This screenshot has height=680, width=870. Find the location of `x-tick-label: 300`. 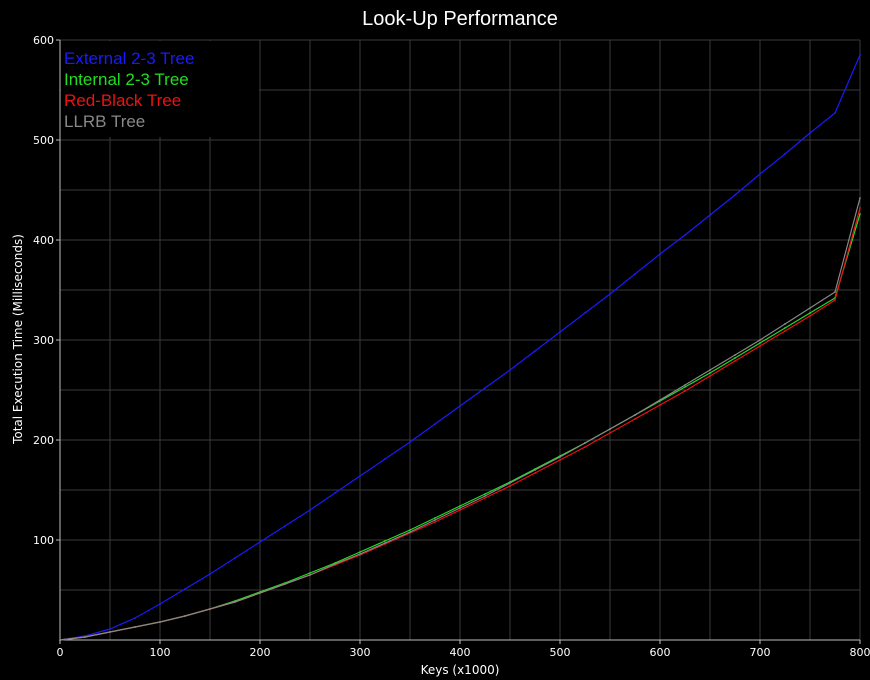

x-tick-label: 300 is located at coordinates (360, 652).